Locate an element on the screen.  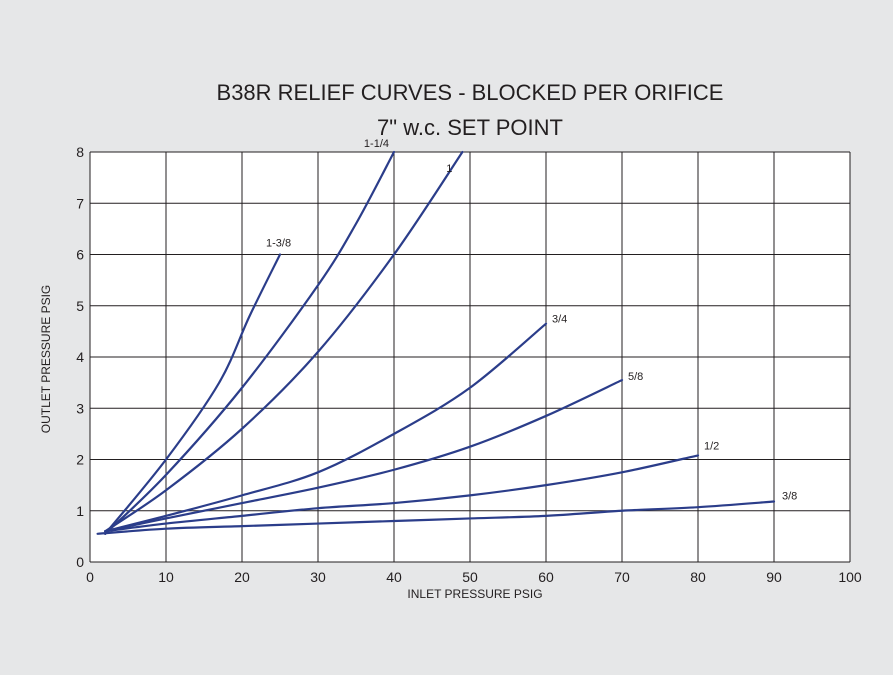
y-tick-label: 5 is located at coordinates (80, 306).